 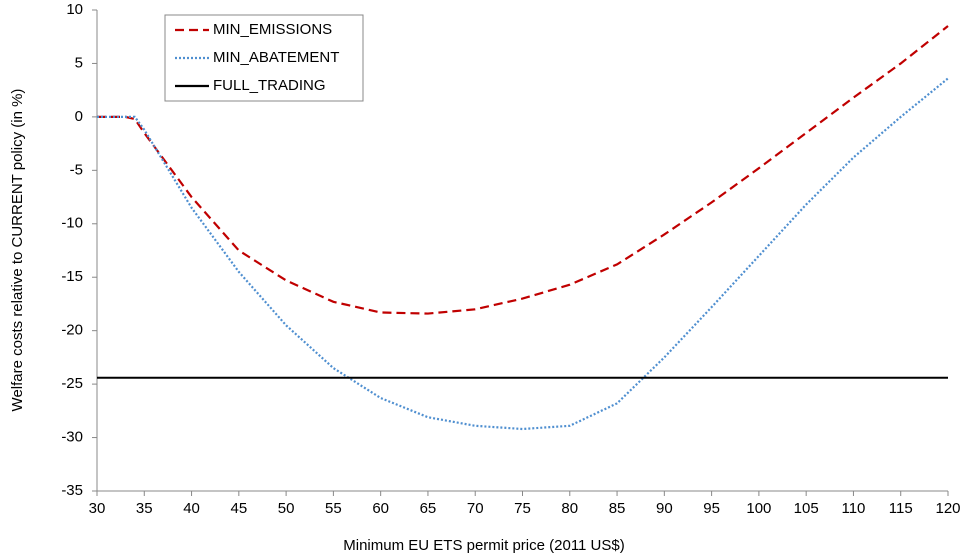 I want to click on legend-label: FULL_TRADING, so click(x=269, y=85).